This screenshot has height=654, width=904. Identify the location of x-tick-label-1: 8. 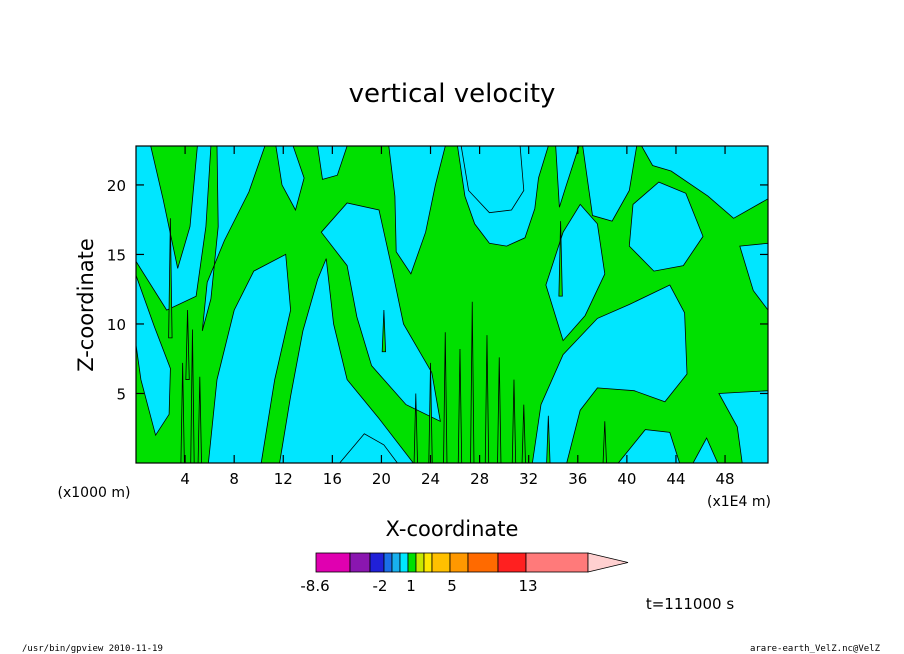
(234, 479).